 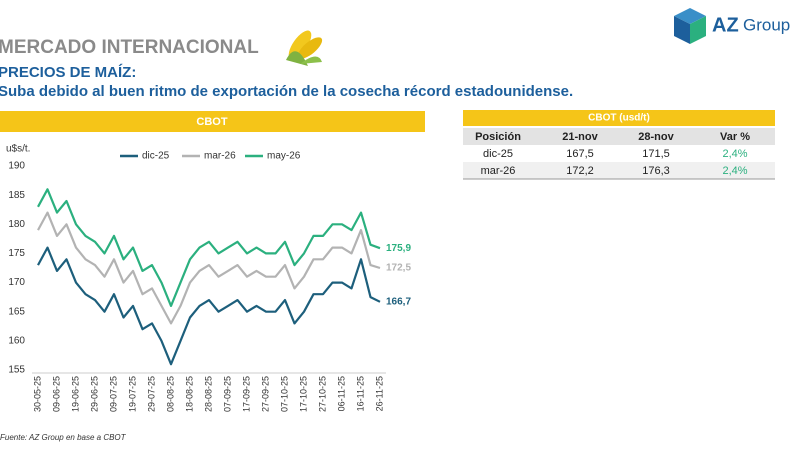 I want to click on table-banner, so click(x=619, y=118).